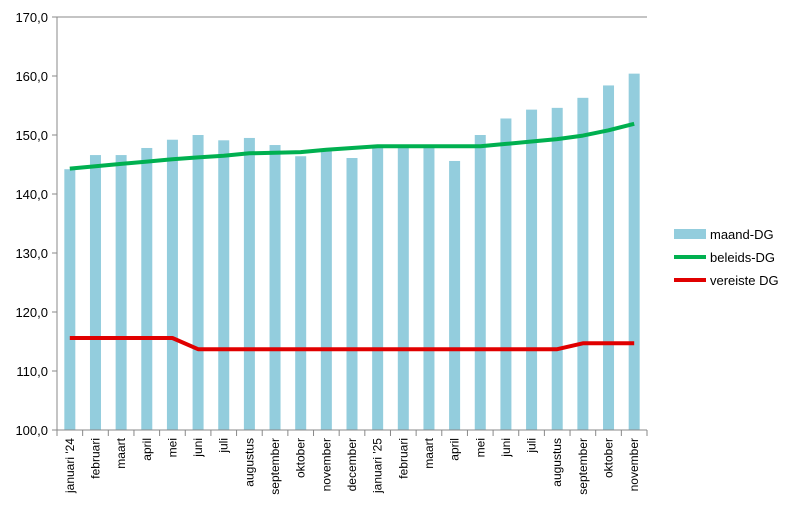 Image resolution: width=800 pixels, height=521 pixels. Describe the element at coordinates (31, 17) in the screenshot. I see `y-tick-label: 170,0` at that location.